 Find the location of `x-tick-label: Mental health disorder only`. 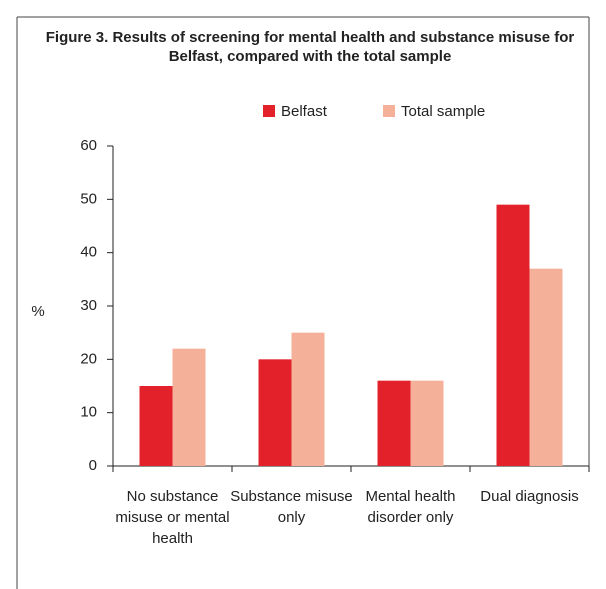

x-tick-label: Mental health disorder only is located at coordinates (410, 507).